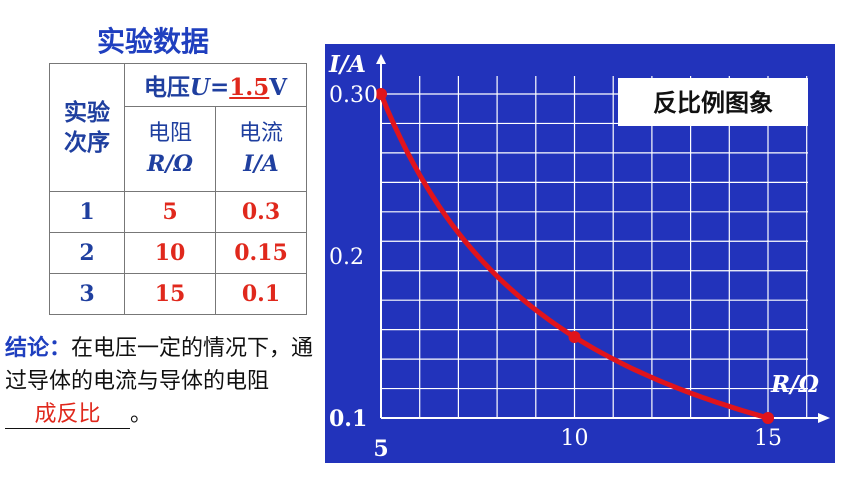 The height and width of the screenshot is (484, 860). What do you see at coordinates (178, 212) in the screenshot?
I see `table-row: 1 5 0.3` at bounding box center [178, 212].